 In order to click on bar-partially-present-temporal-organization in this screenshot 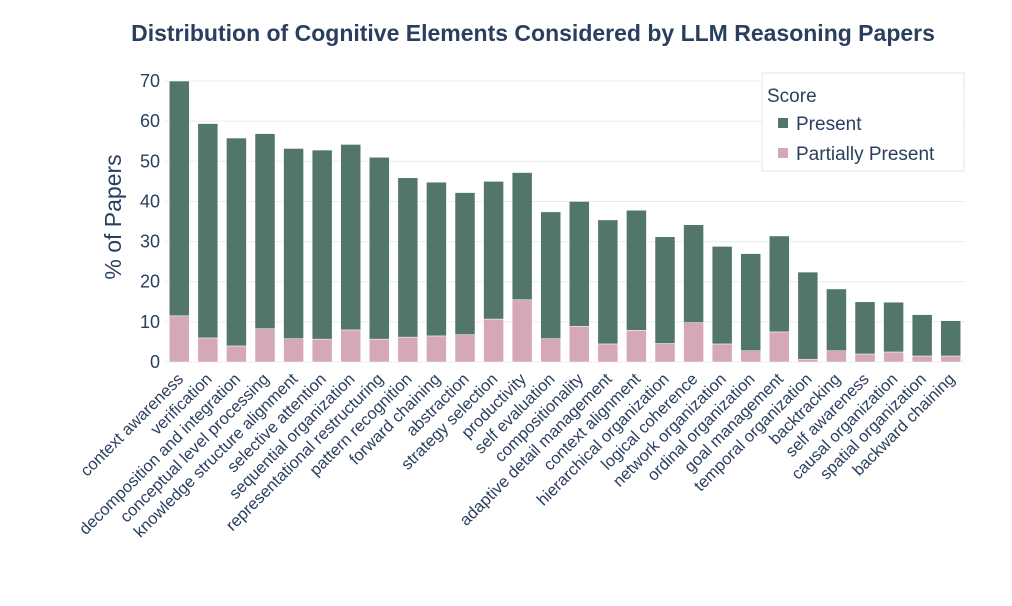, I will do `click(808, 360)`.